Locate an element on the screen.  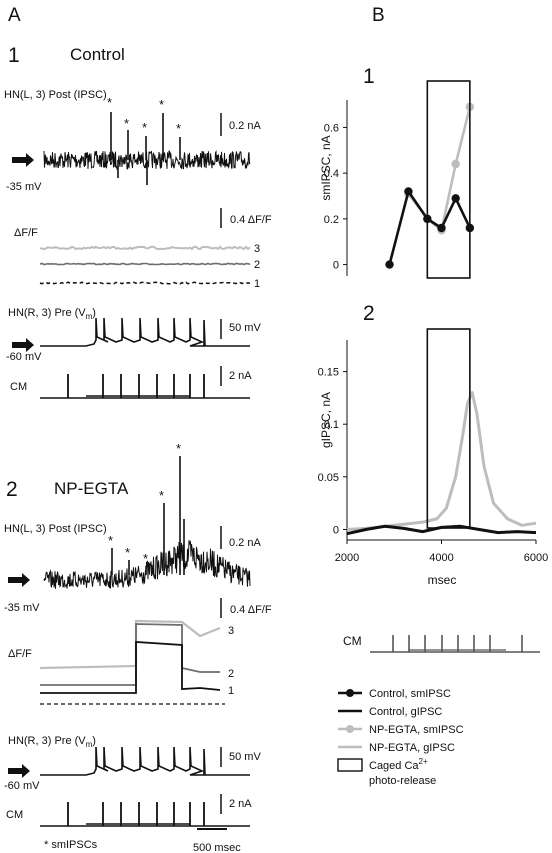
a1-hold-pre: -60 mV is located at coordinates (24, 357).